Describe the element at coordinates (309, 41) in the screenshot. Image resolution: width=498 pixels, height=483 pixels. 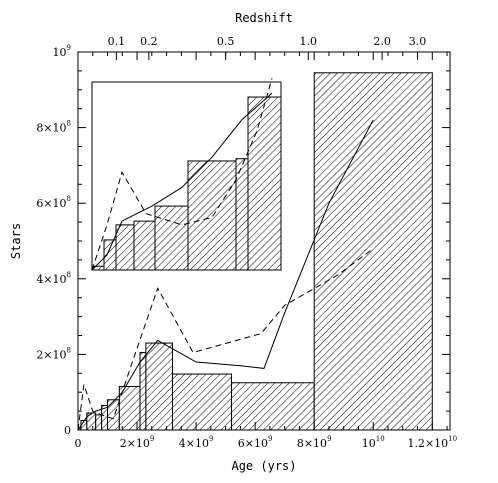
I see `redshift-tick-label: 1.0` at that location.